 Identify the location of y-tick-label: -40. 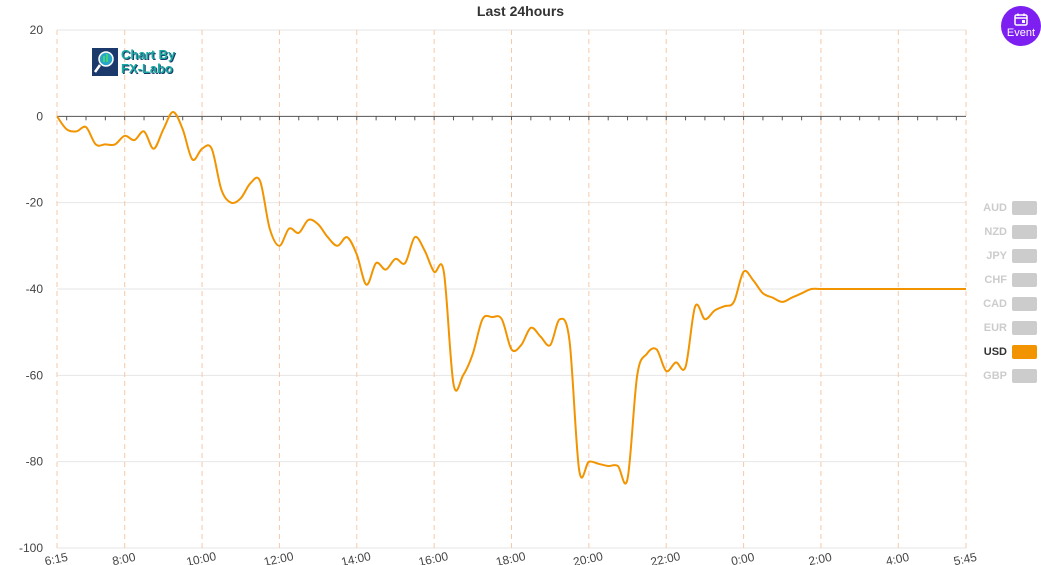
(35, 289).